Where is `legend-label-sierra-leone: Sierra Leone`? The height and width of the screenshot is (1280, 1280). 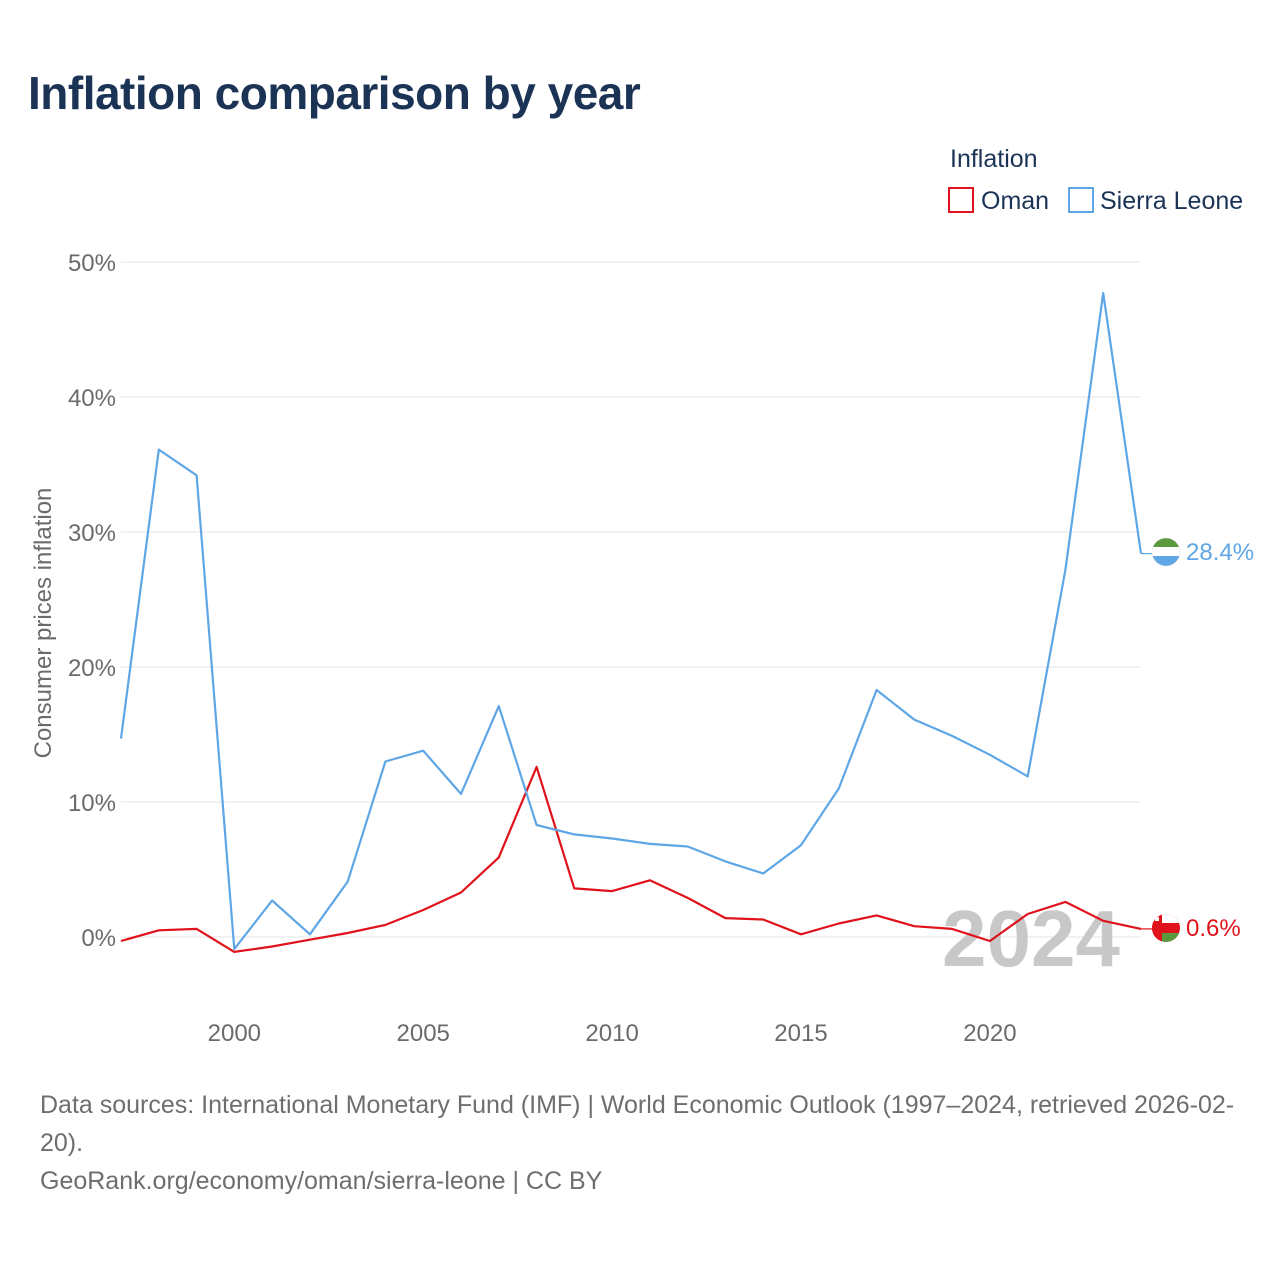 legend-label-sierra-leone: Sierra Leone is located at coordinates (1171, 201).